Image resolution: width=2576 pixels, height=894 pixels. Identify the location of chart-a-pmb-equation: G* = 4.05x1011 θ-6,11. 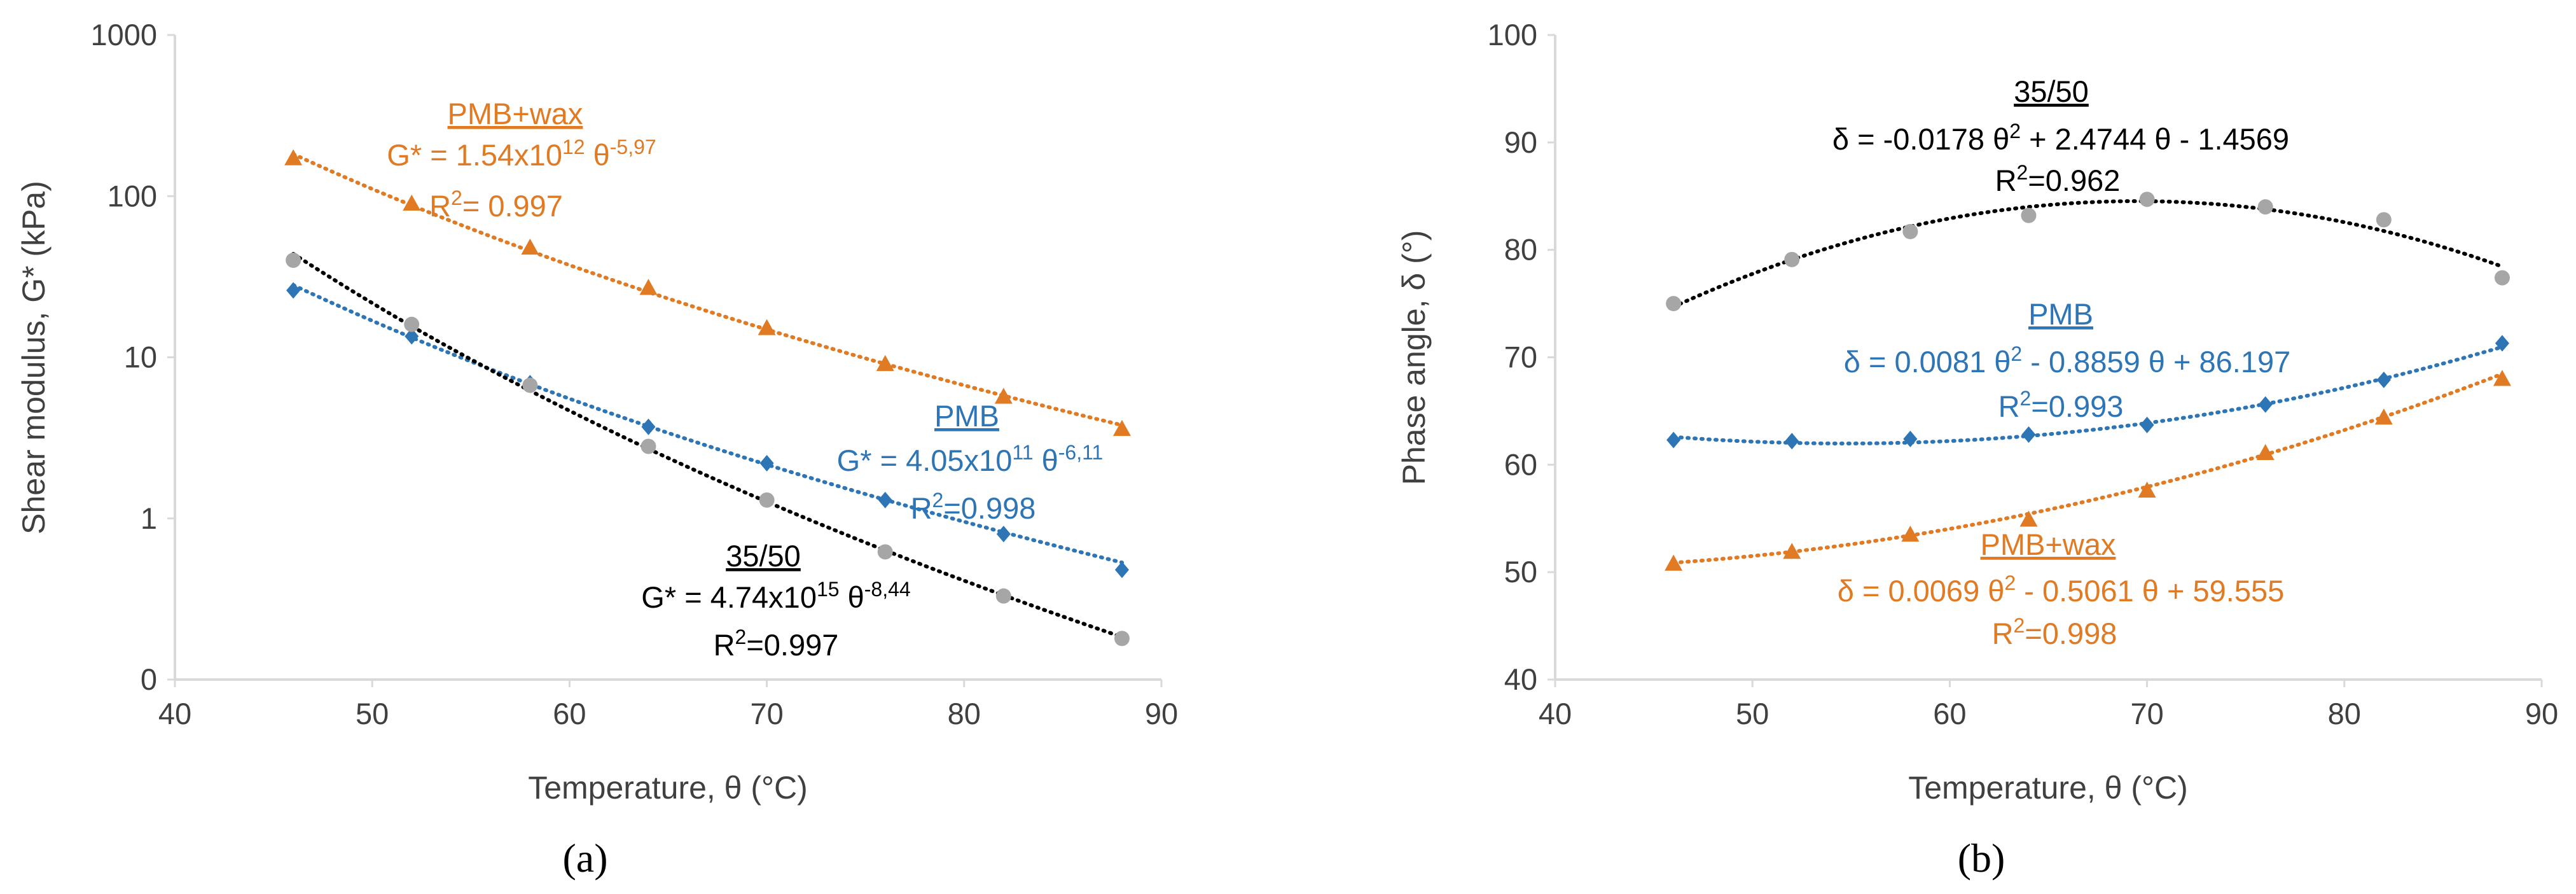
(970, 459).